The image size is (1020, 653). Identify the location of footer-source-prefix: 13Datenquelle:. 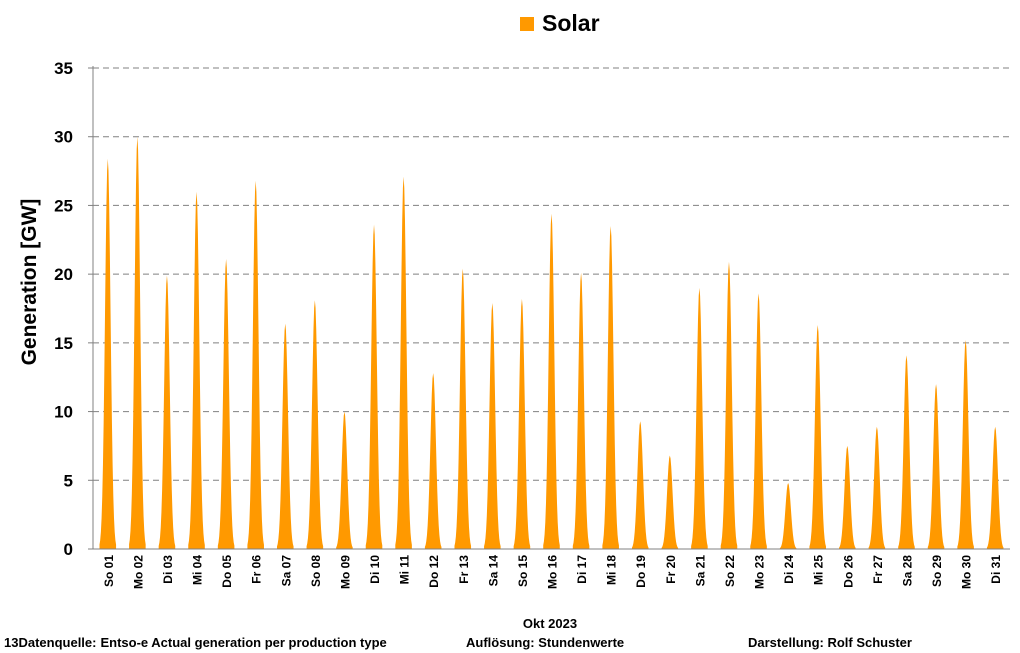
(50, 642).